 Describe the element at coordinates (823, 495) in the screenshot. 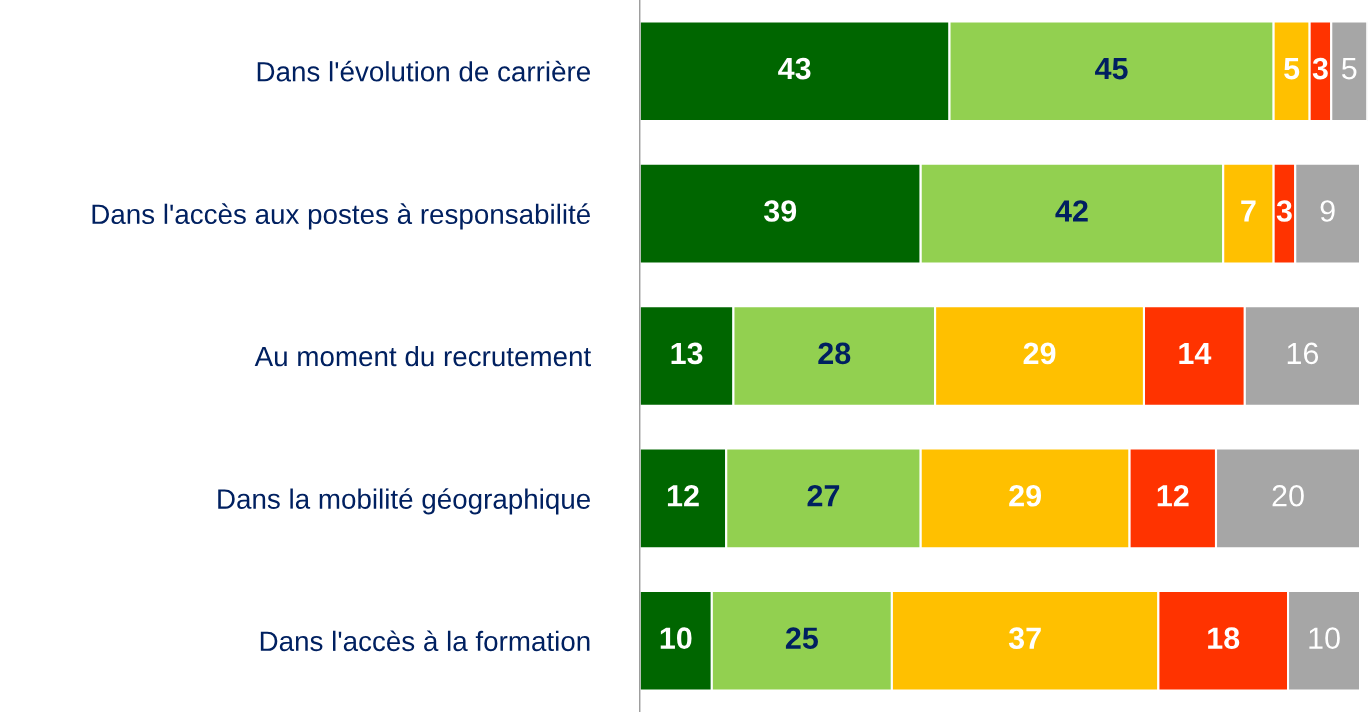

I see `data-label: 27` at that location.